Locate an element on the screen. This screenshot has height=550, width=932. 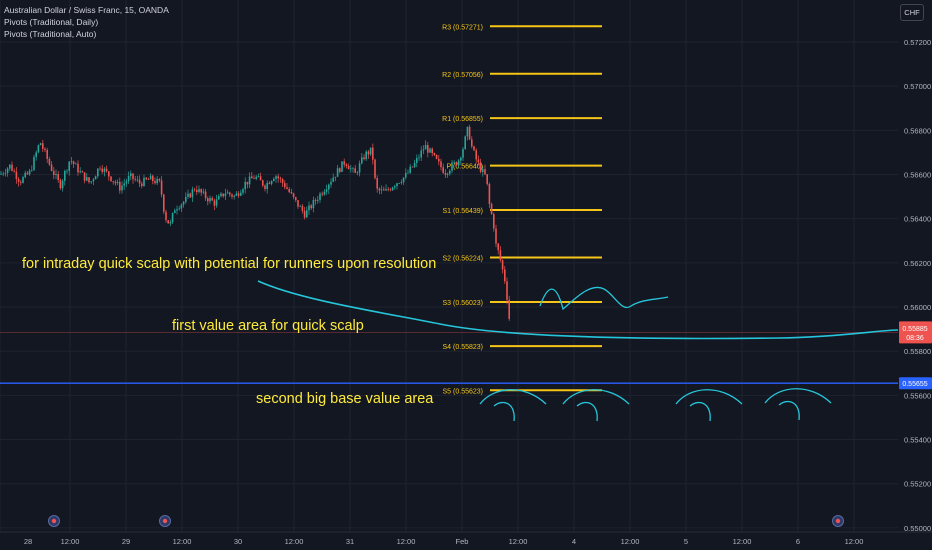
event-icon-dot is located at coordinates (838, 521).